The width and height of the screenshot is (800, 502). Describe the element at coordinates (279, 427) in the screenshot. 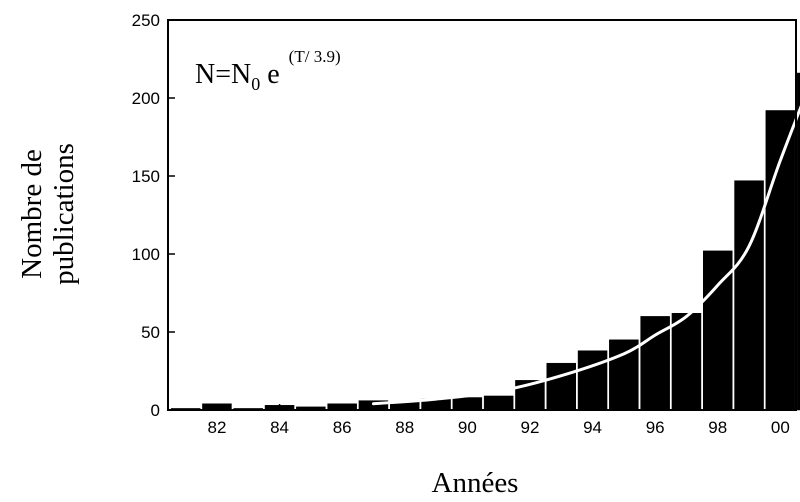

I see `x-tick-label-84: 84` at that location.